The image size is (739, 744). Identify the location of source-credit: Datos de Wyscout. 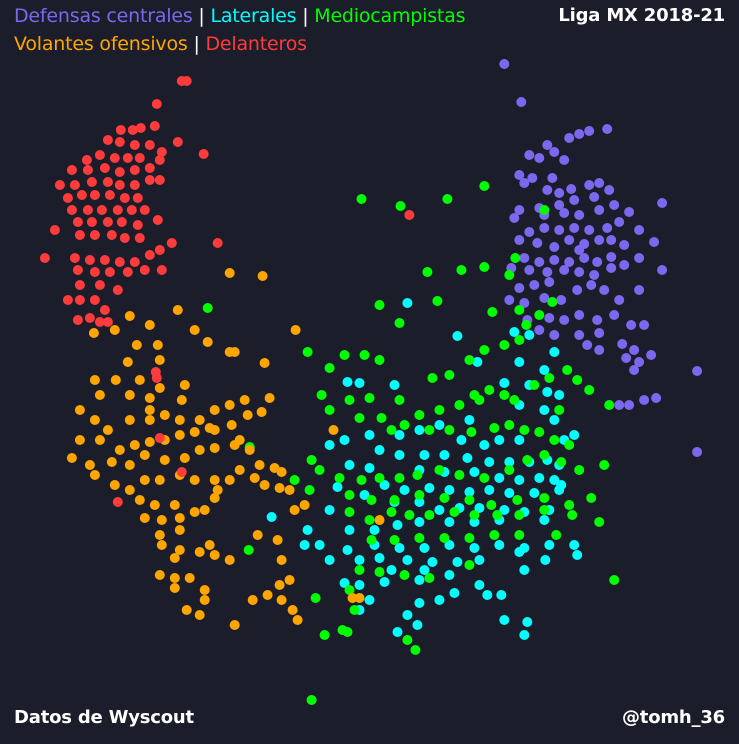
(104, 717).